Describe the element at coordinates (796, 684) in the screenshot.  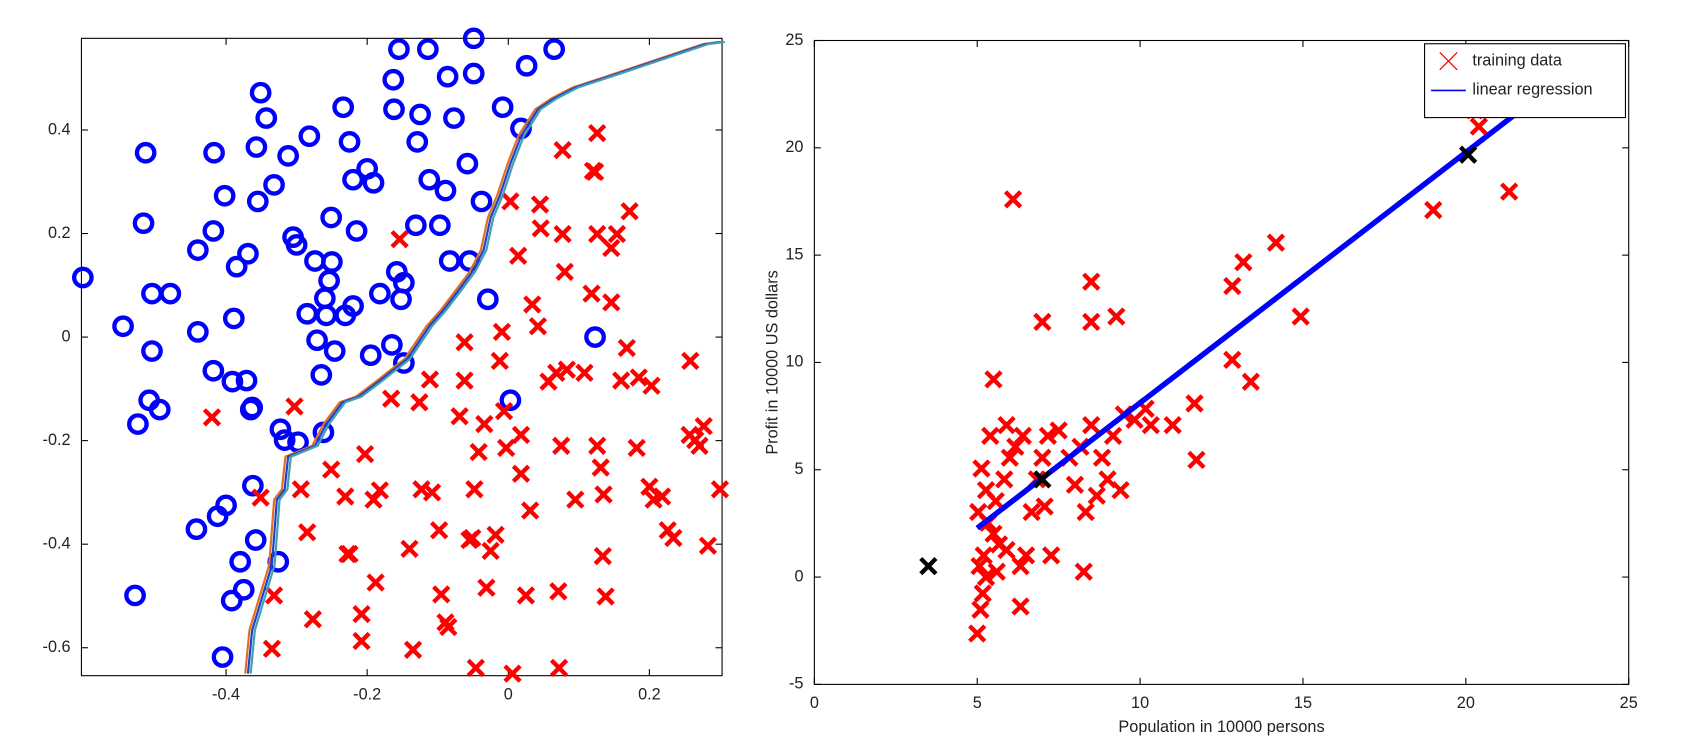
I see `y-tick-label: -5` at that location.